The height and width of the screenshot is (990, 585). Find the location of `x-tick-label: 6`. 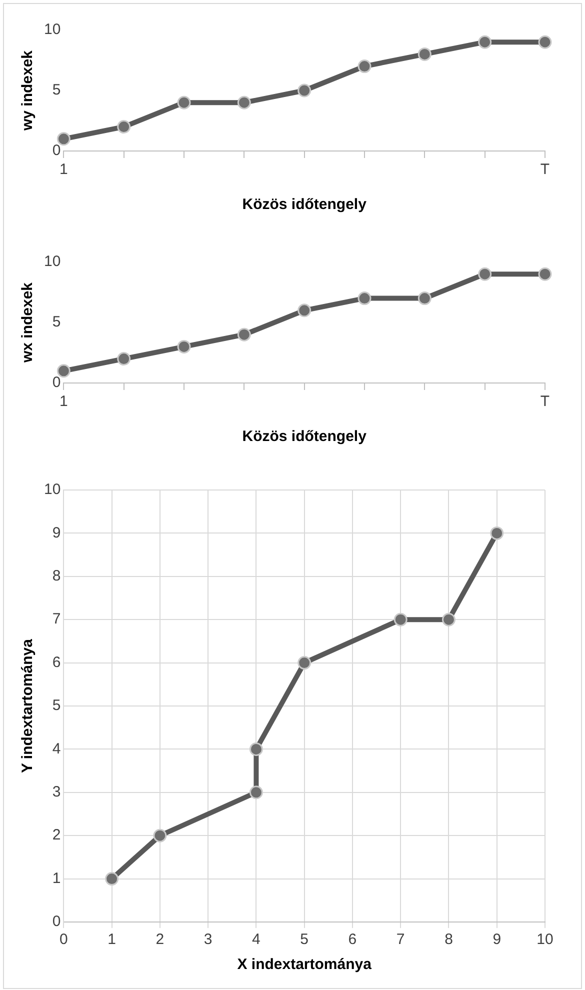

x-tick-label: 6 is located at coordinates (352, 939).